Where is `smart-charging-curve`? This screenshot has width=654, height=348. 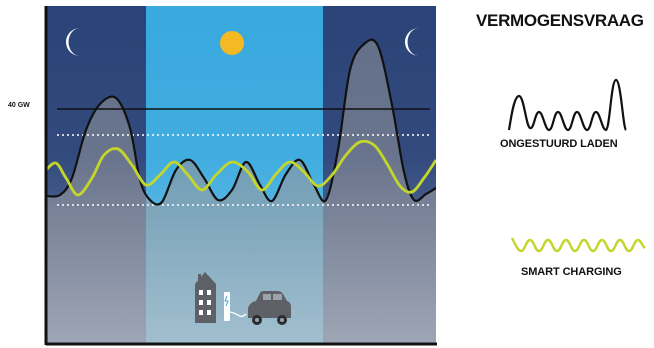
smart-charging-curve is located at coordinates (241, 168).